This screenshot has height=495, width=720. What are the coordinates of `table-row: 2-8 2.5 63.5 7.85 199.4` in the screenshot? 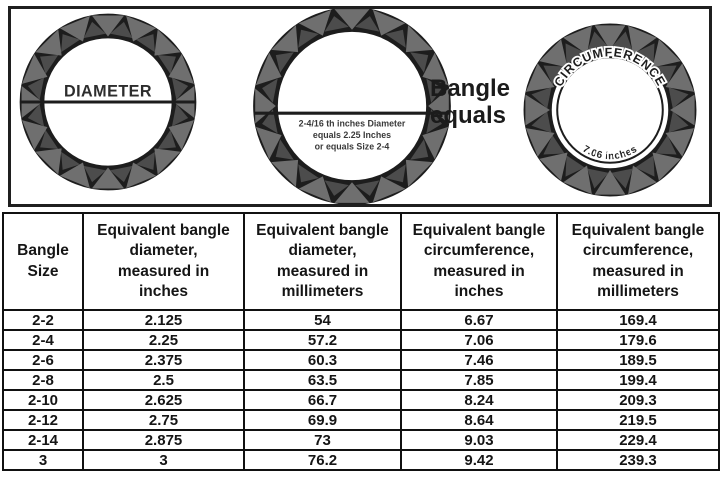 It's located at (361, 380).